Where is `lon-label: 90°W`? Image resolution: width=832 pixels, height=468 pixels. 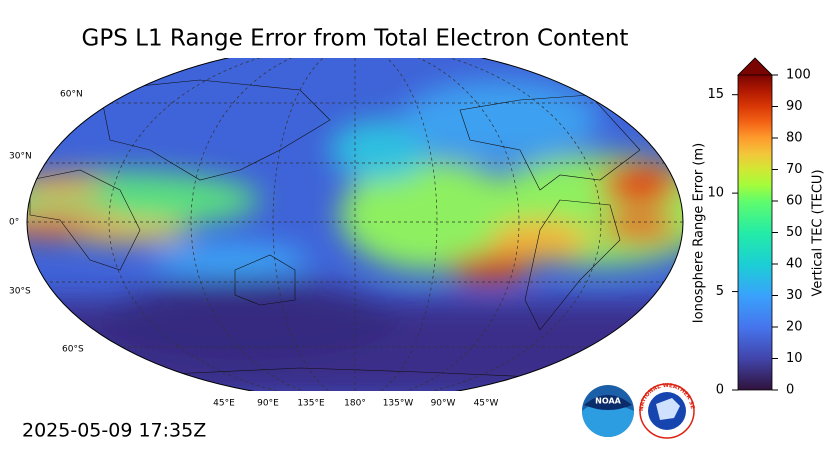 lon-label: 90°W is located at coordinates (443, 404).